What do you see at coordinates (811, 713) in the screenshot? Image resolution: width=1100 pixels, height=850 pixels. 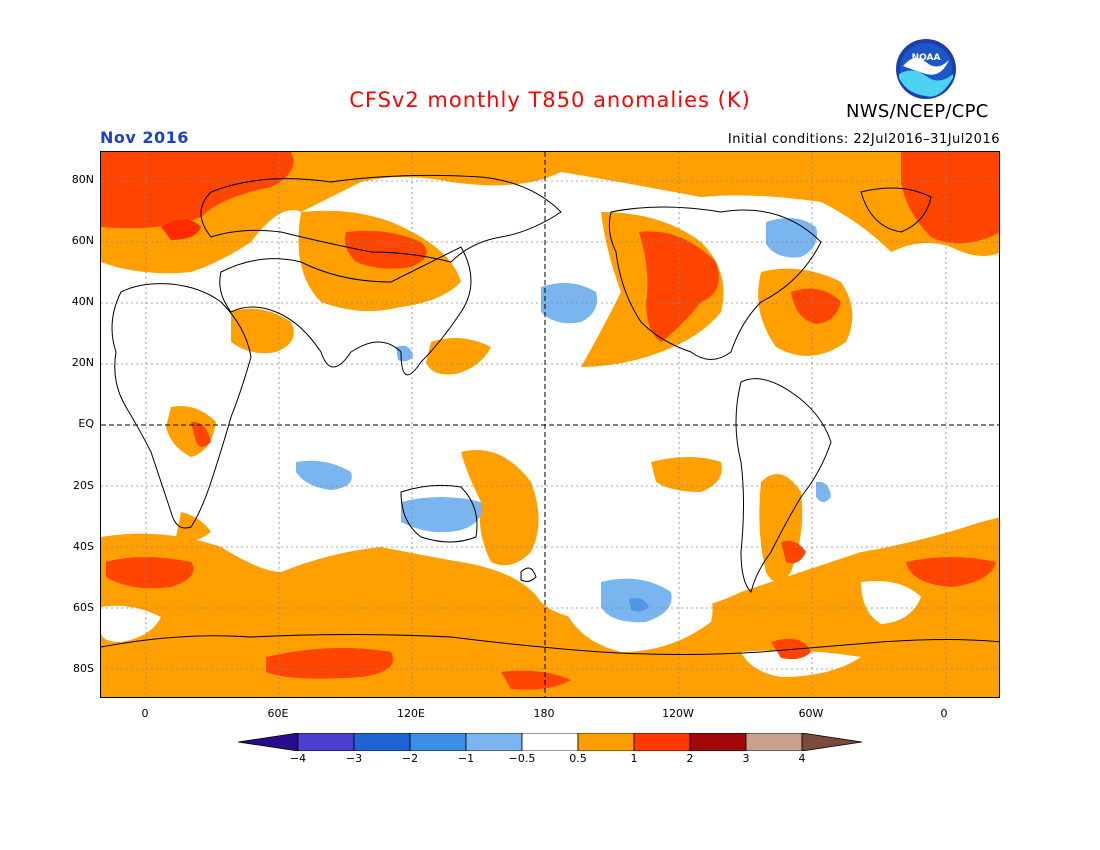 I see `lon-label-60w: 60W` at bounding box center [811, 713].